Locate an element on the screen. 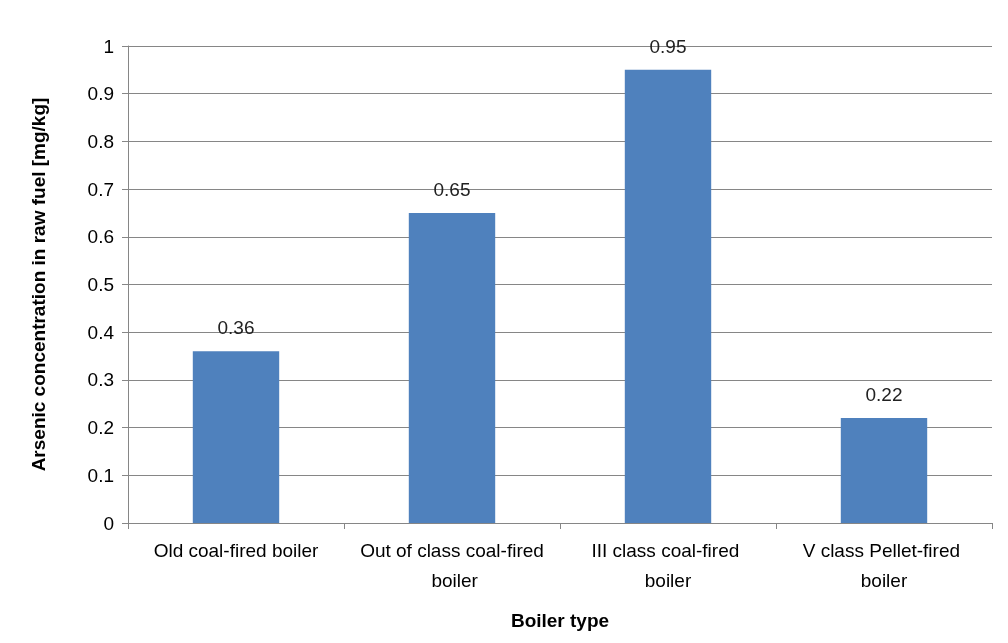 This screenshot has width=1008, height=643. y-tick-label: 0.3 is located at coordinates (100, 380).